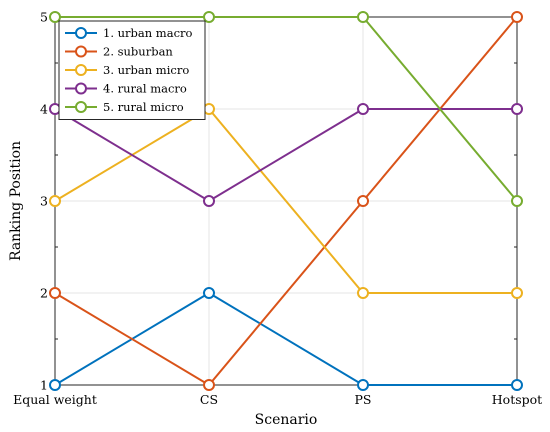 This screenshot has height=432, width=550. What do you see at coordinates (363, 399) in the screenshot?
I see `x-tick-label: PS` at bounding box center [363, 399].